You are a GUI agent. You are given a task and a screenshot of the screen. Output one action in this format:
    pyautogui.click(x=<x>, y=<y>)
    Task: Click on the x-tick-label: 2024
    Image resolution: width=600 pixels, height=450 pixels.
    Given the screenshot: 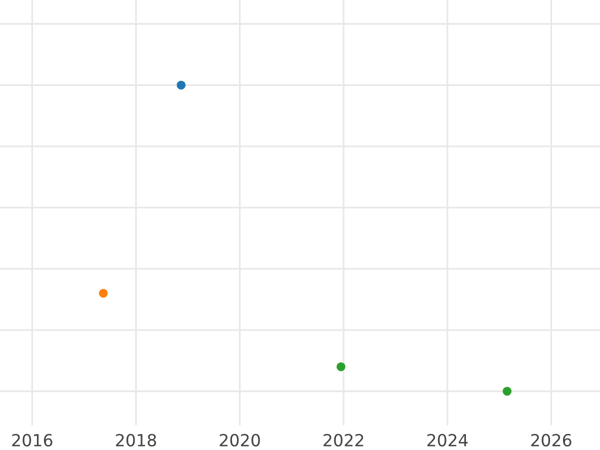 What is the action you would take?
    pyautogui.click(x=447, y=440)
    